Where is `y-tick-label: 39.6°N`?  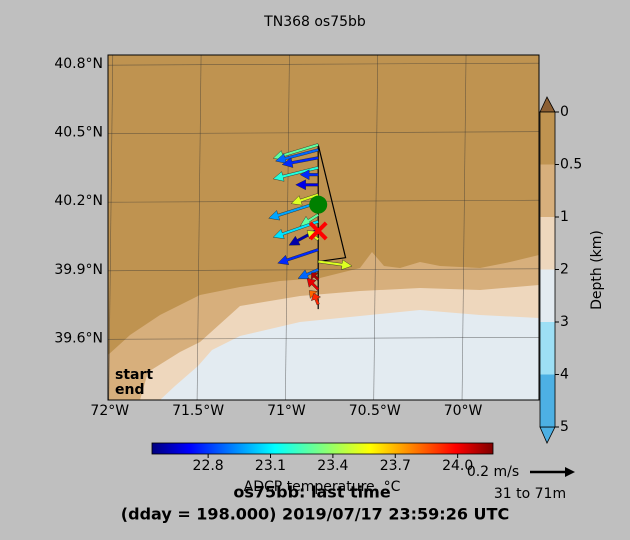 y-tick-label: 39.6°N is located at coordinates (78, 338).